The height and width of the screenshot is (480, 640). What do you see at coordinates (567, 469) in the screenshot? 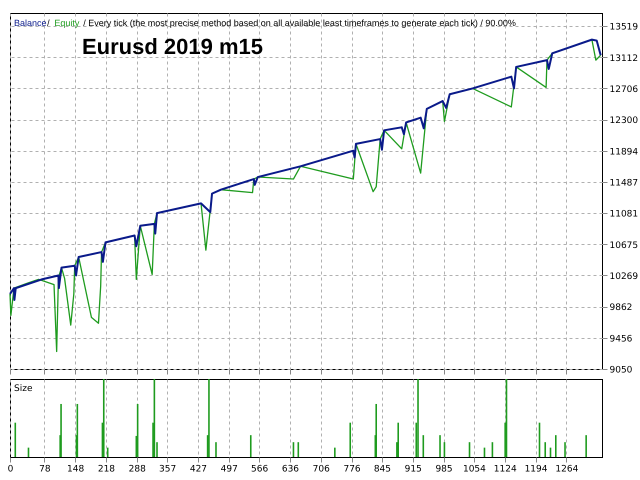
I see `x-tick-label: 1264` at bounding box center [567, 469].